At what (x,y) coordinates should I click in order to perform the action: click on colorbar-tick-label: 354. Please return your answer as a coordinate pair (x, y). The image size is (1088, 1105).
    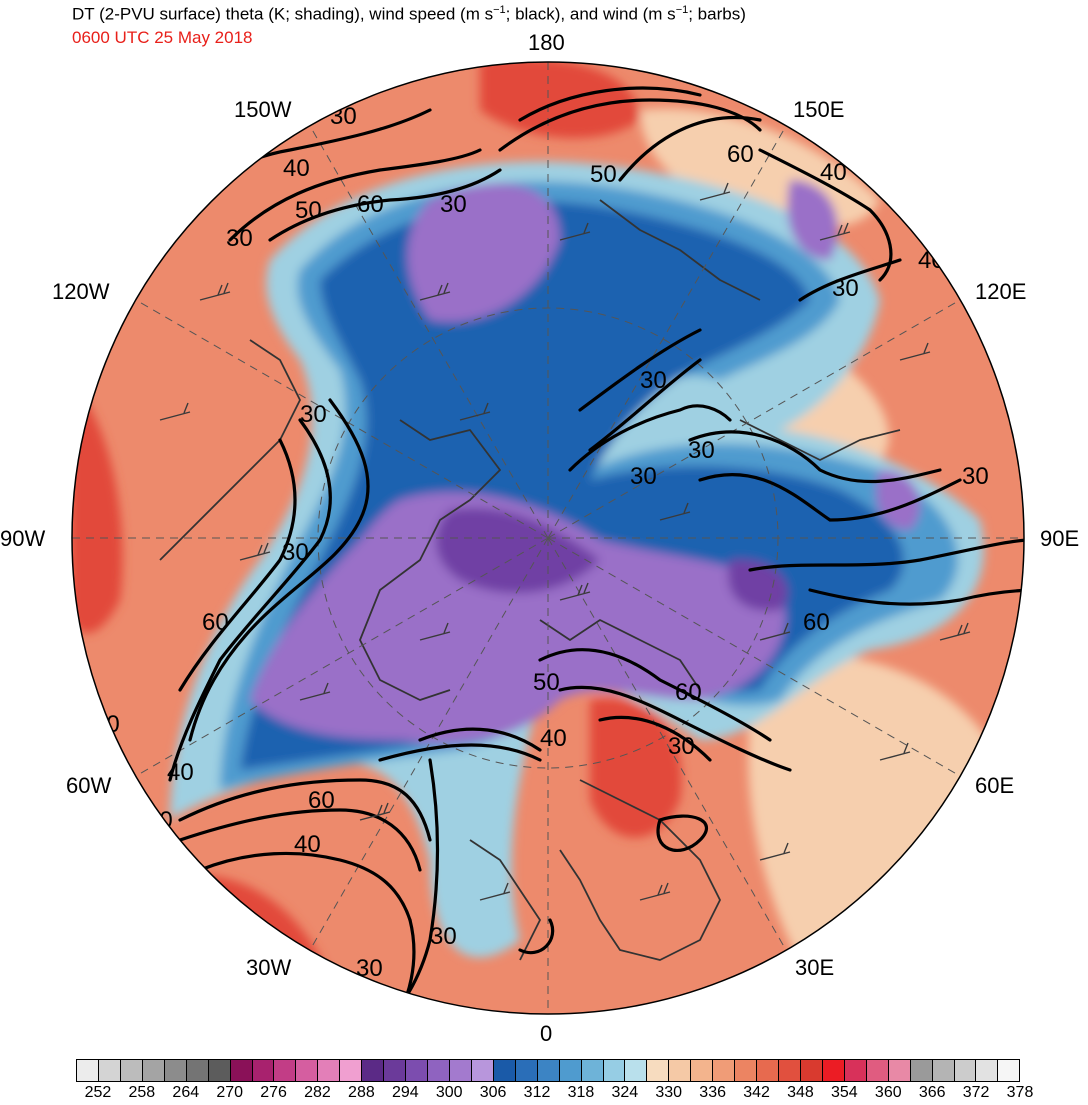
    Looking at the image, I should click on (844, 1092).